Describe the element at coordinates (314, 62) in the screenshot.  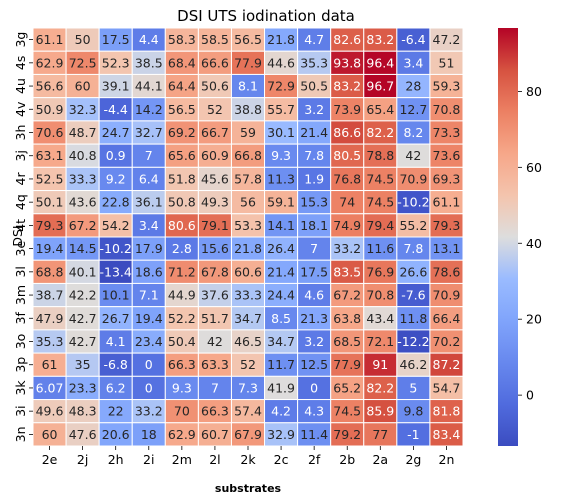
I see `cell-value-label: 35.3` at that location.